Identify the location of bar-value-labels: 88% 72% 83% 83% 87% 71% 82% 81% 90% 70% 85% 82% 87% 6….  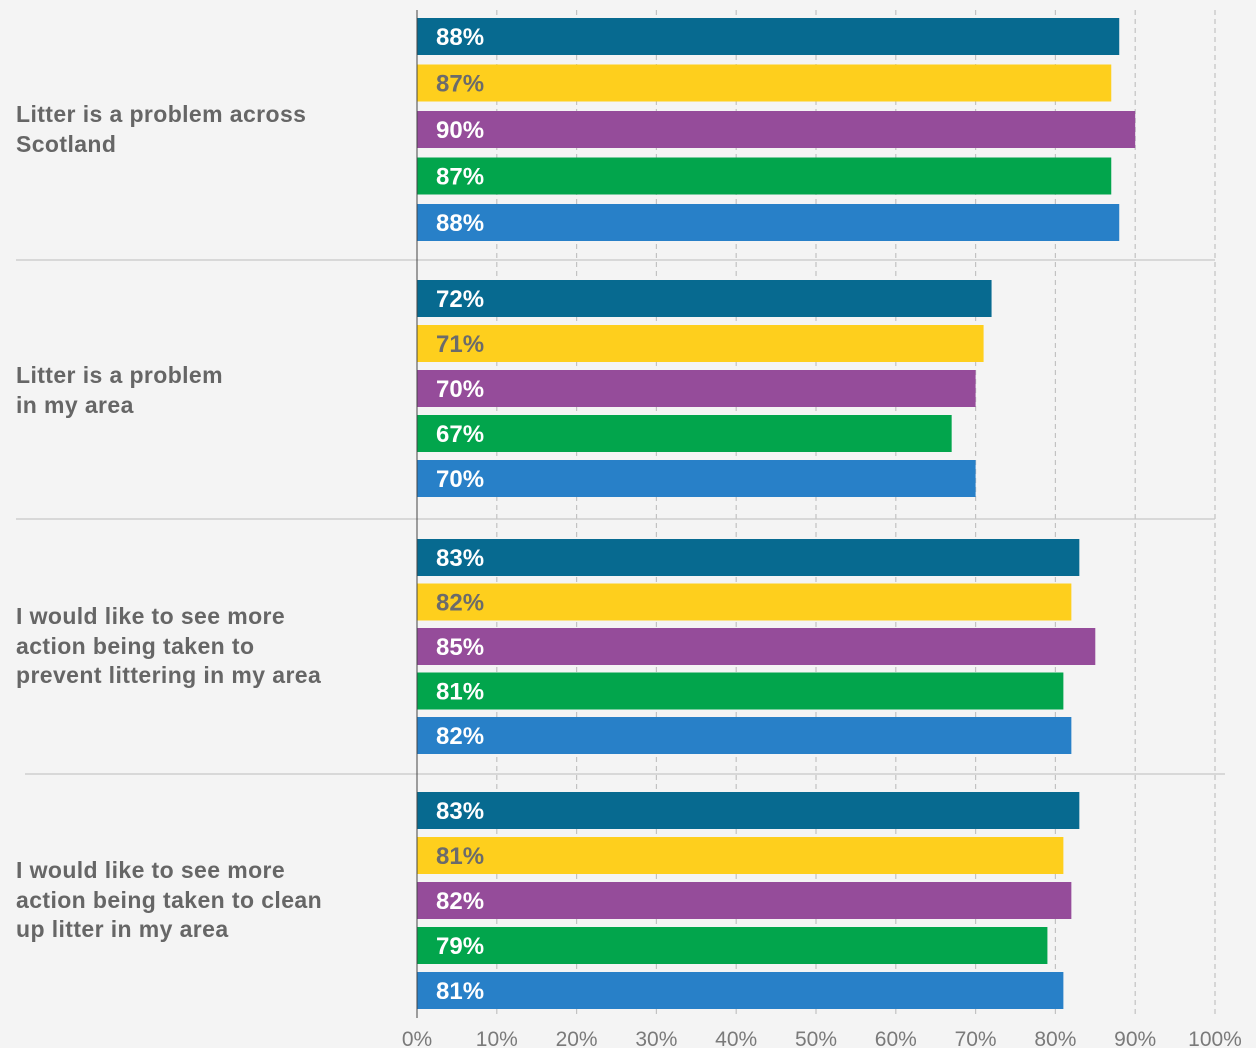
(460, 514).